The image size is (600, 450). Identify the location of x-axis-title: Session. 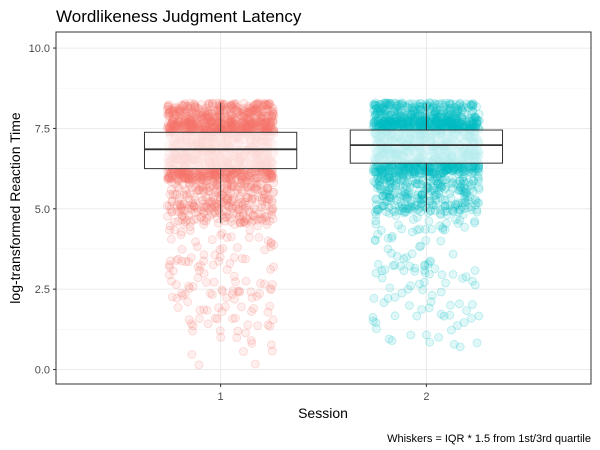
(323, 413).